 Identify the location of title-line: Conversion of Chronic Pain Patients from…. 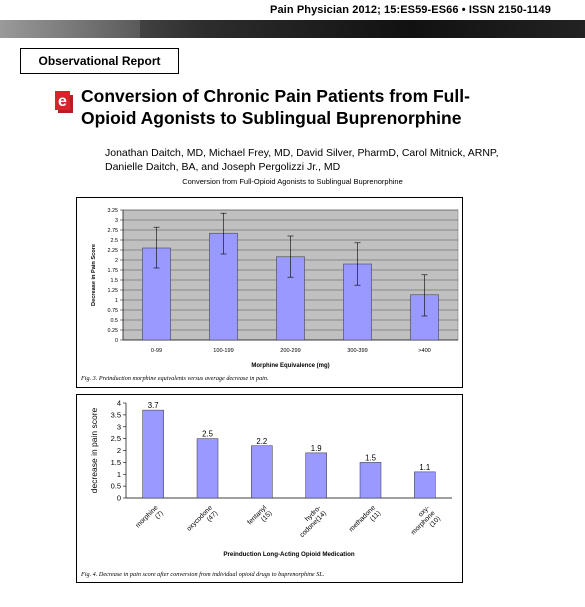
(275, 96).